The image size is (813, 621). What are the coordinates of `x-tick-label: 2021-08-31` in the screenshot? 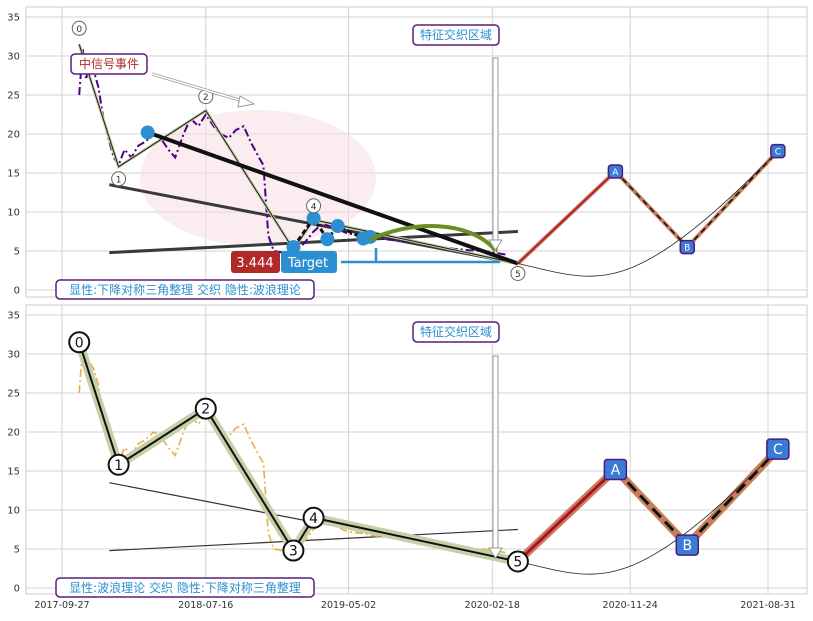 It's located at (767, 605).